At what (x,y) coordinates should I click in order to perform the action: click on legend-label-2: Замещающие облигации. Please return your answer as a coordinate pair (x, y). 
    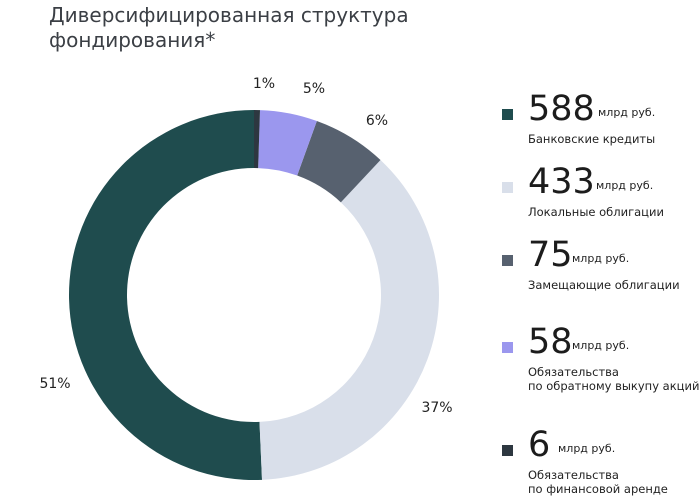
    Looking at the image, I should click on (614, 285).